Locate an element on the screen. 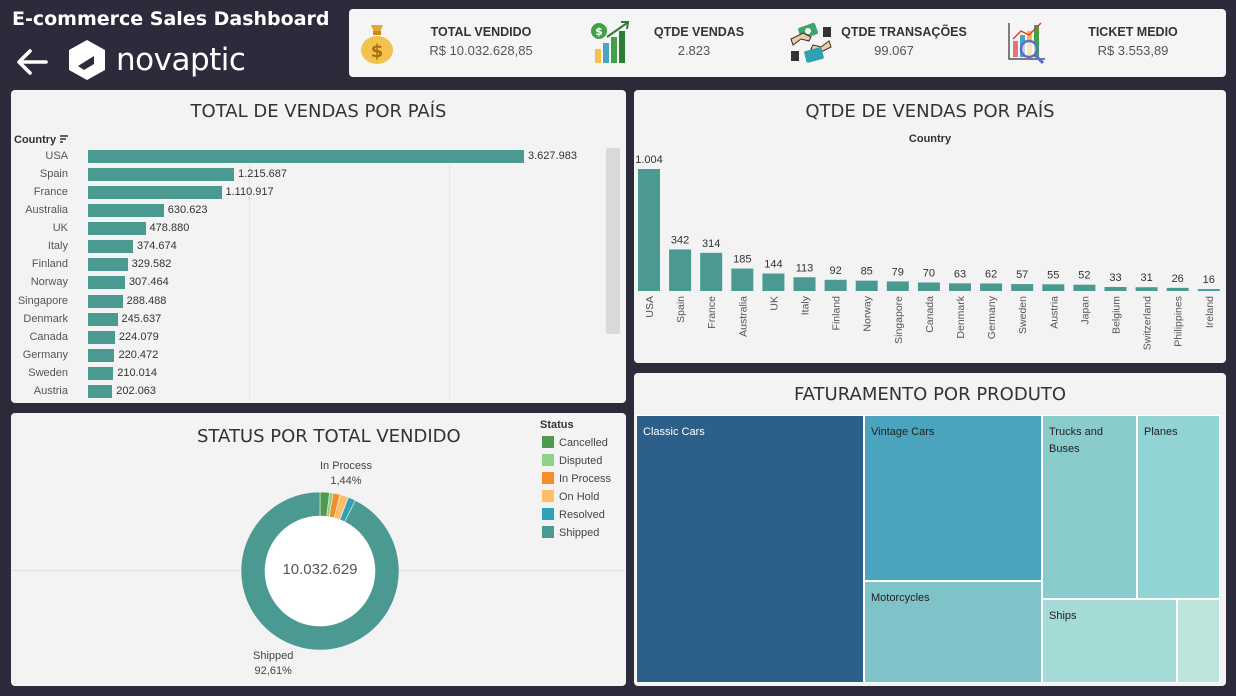 The width and height of the screenshot is (1236, 696). legend-swatch is located at coordinates (548, 514).